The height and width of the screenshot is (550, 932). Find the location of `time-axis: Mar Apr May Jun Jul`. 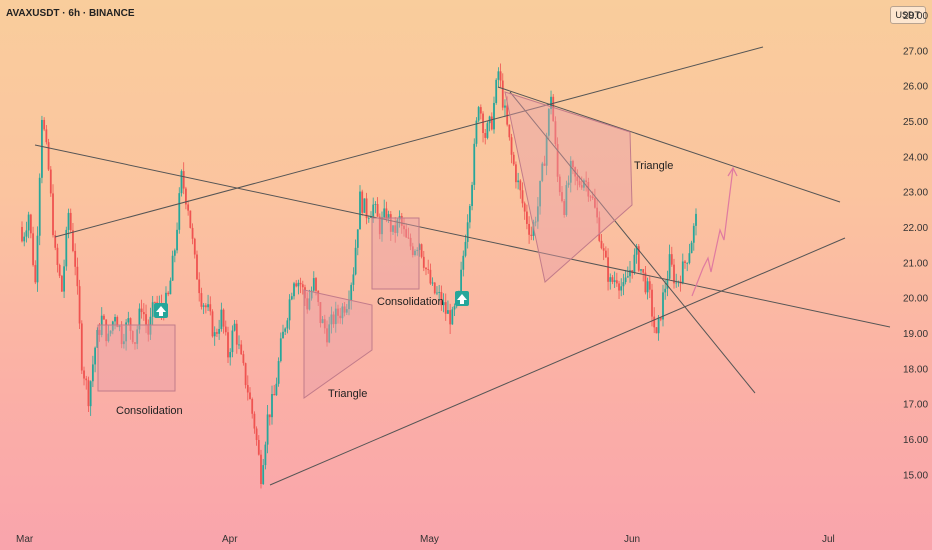

time-axis: Mar Apr May Jun Jul is located at coordinates (425, 539).